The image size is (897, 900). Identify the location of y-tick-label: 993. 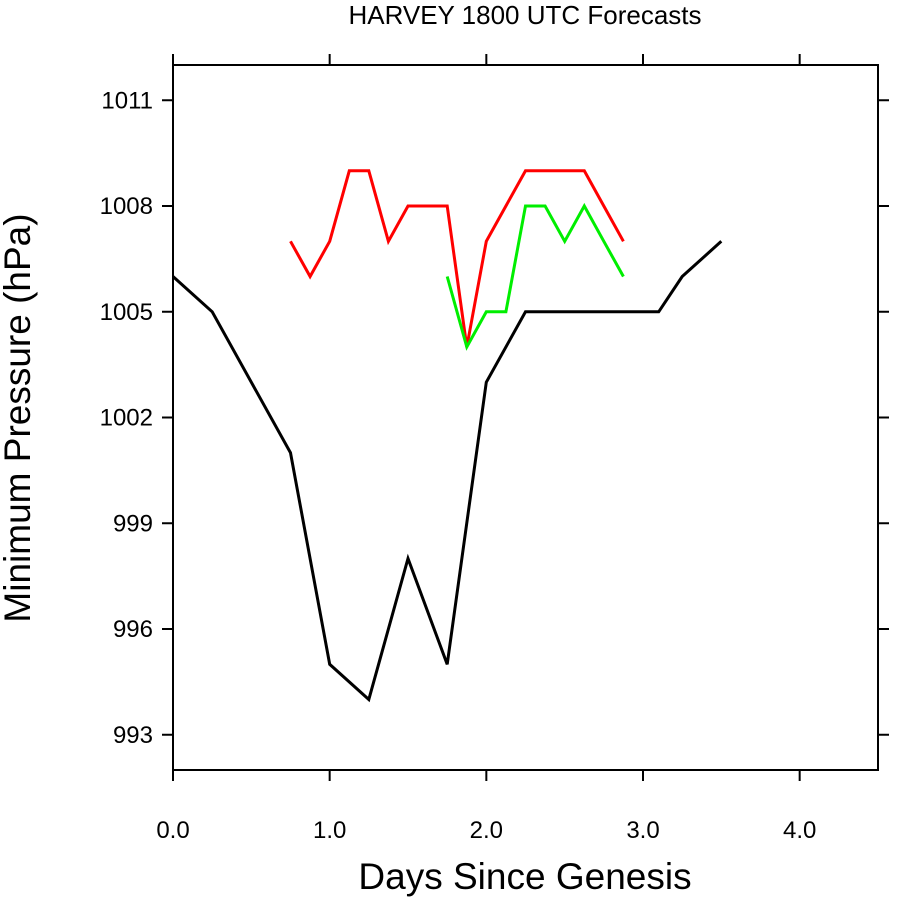
(133, 735).